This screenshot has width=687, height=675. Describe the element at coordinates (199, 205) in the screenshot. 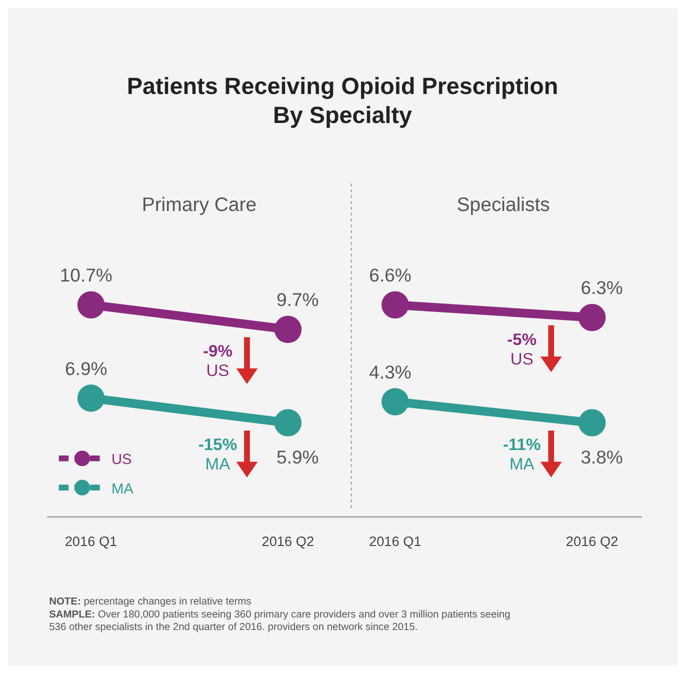

I see `chart-subtitle: Primary Care` at that location.